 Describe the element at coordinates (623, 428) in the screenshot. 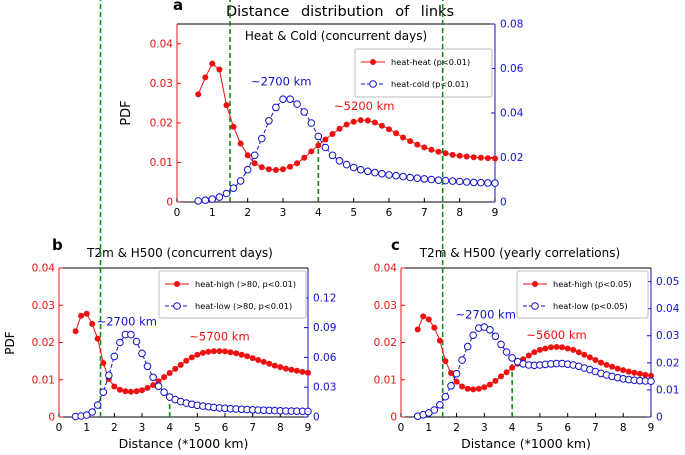

I see `x-tick-label: 8` at that location.